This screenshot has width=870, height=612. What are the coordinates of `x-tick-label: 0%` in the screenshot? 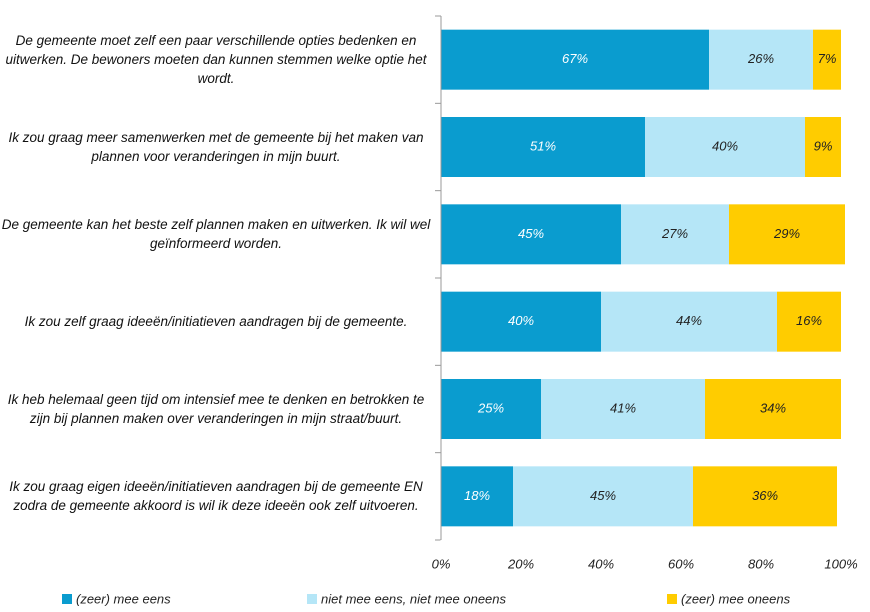 It's located at (441, 563).